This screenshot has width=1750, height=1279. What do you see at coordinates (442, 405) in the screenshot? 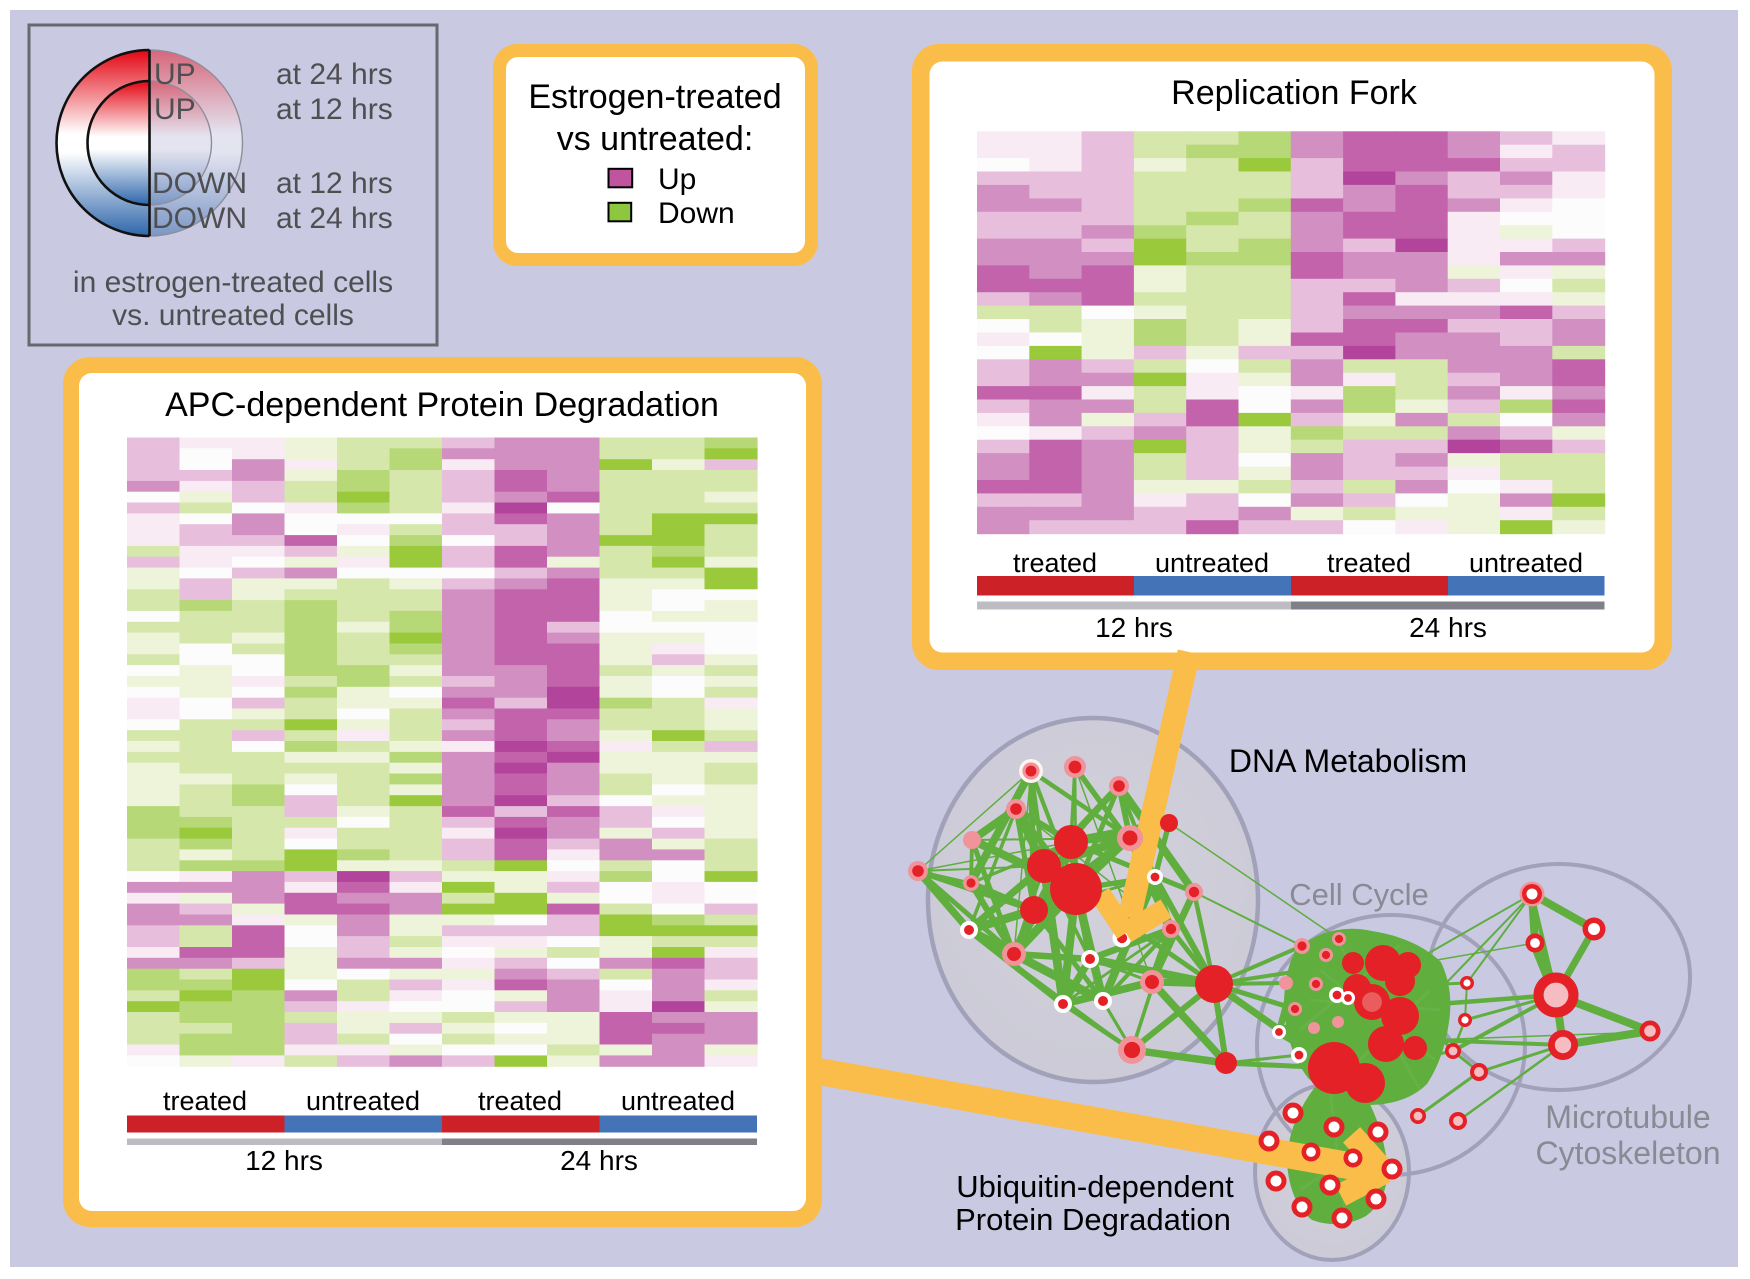
I see `svg-text:APC-dependent Protein Degradat: APC-dependent Protein Degradation` at bounding box center [442, 405].